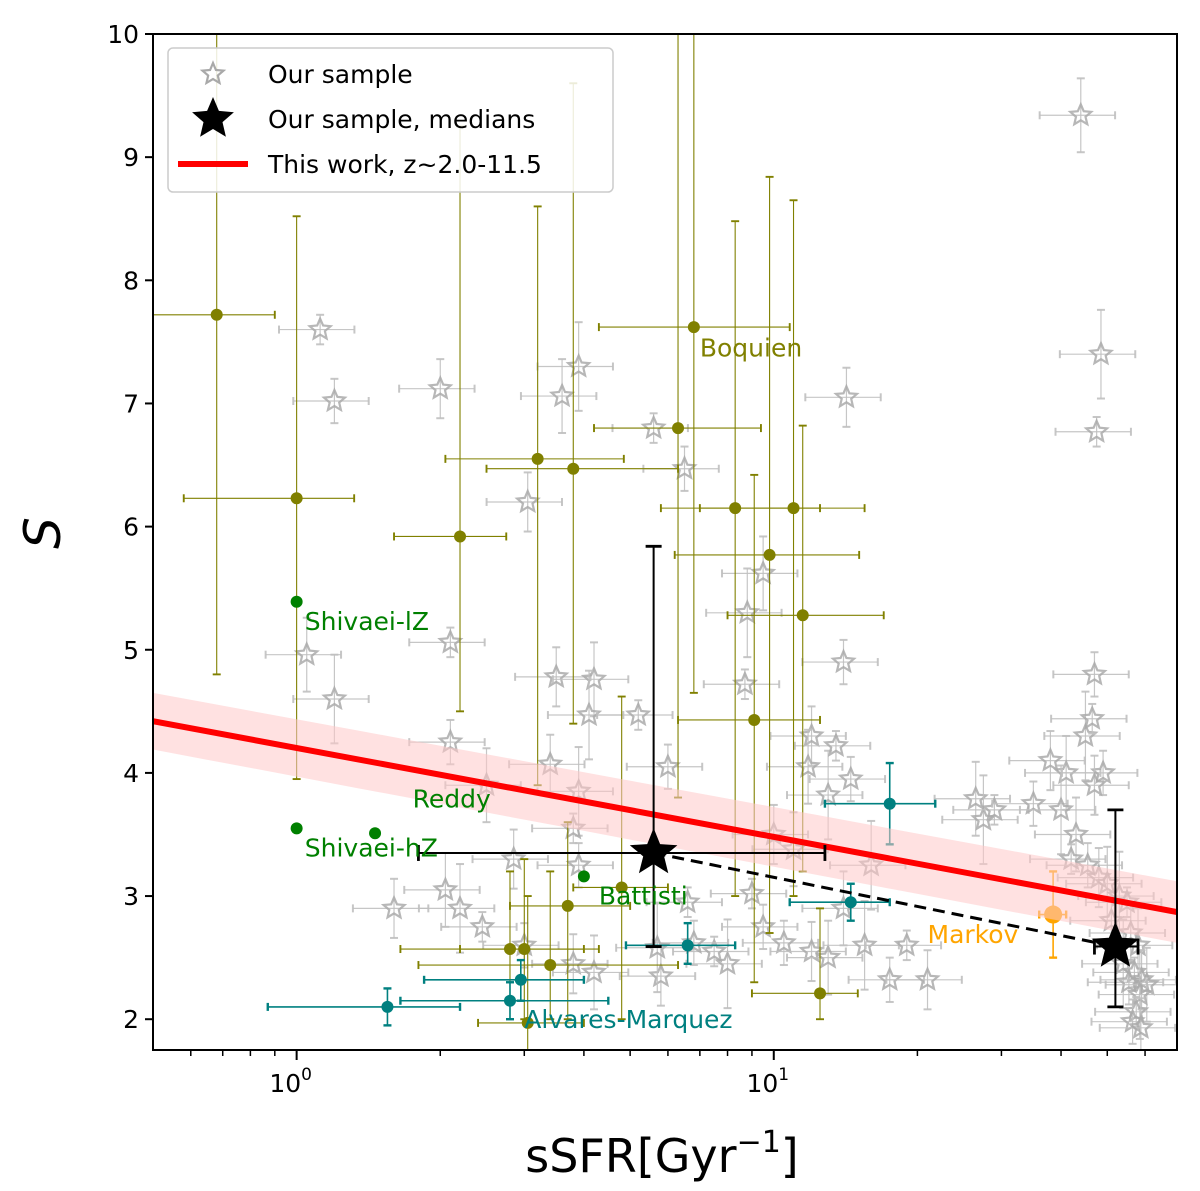 The height and width of the screenshot is (1191, 1200). What do you see at coordinates (131, 1019) in the screenshot?
I see `y-tick-label: 2` at bounding box center [131, 1019].